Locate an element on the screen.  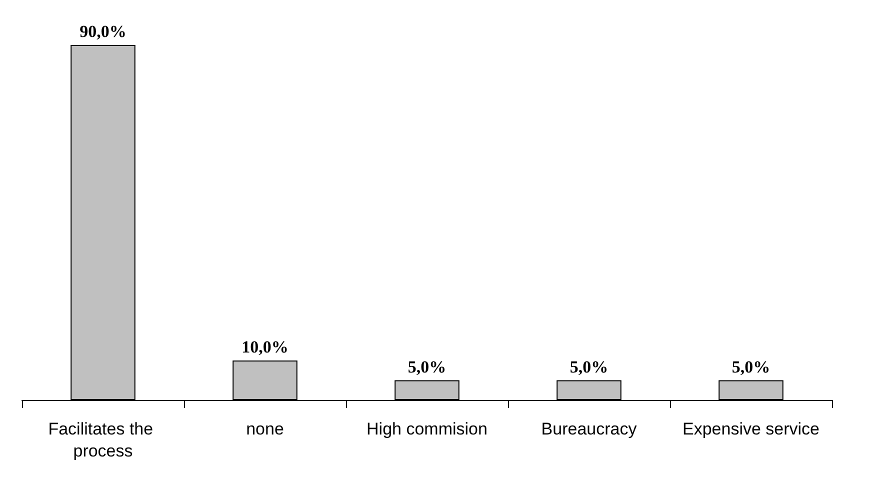
x-tick-label: Bureaucracy is located at coordinates (589, 429).